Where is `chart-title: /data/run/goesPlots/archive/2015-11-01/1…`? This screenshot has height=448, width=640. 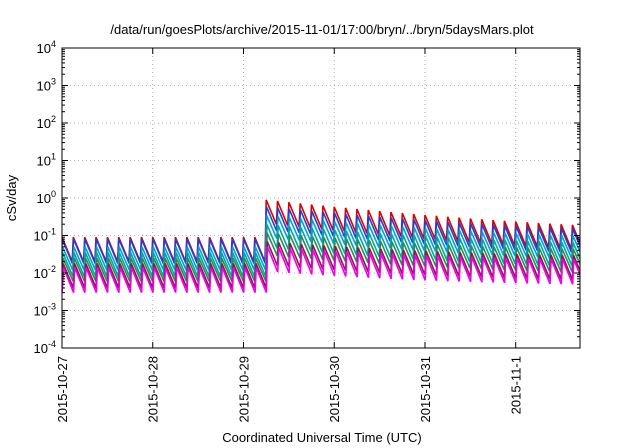
chart-title: /data/run/goesPlots/archive/2015-11-01/1… is located at coordinates (322, 29).